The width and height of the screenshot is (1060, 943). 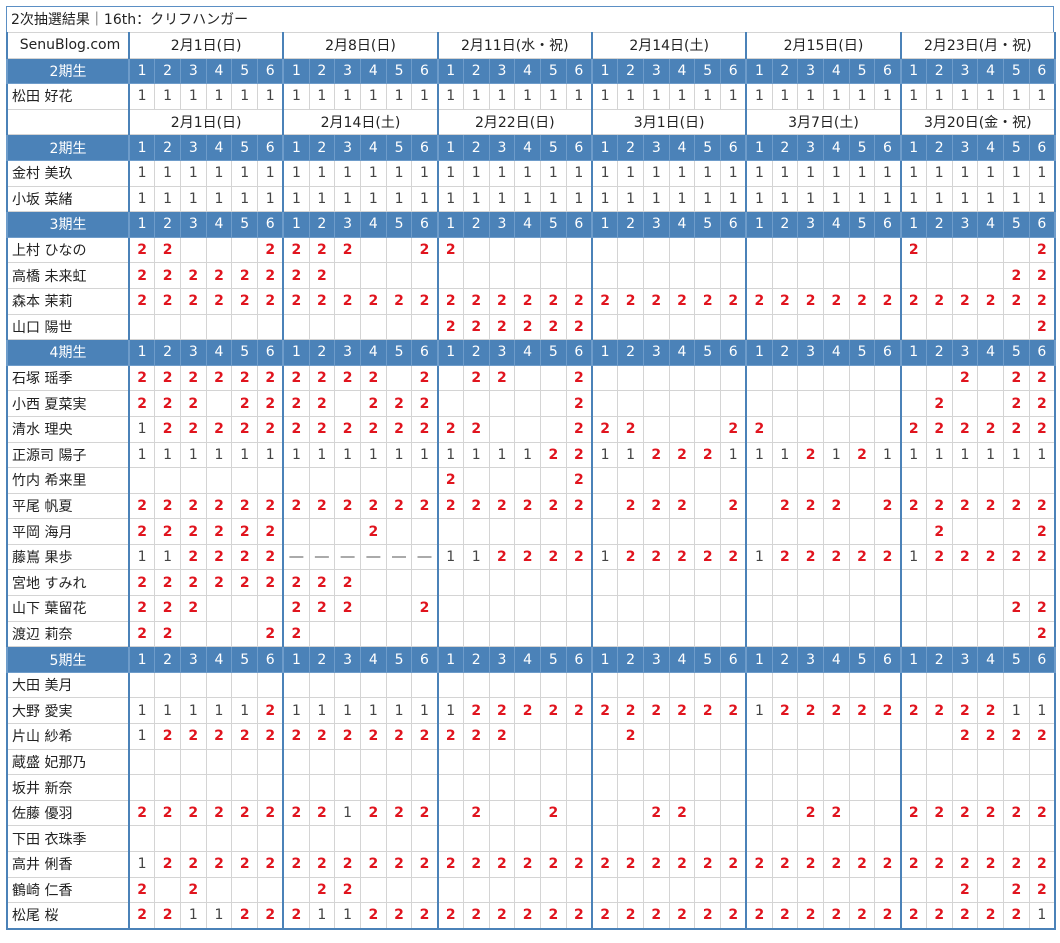 What do you see at coordinates (425, 224) in the screenshot?
I see `slot-number: 6` at bounding box center [425, 224].